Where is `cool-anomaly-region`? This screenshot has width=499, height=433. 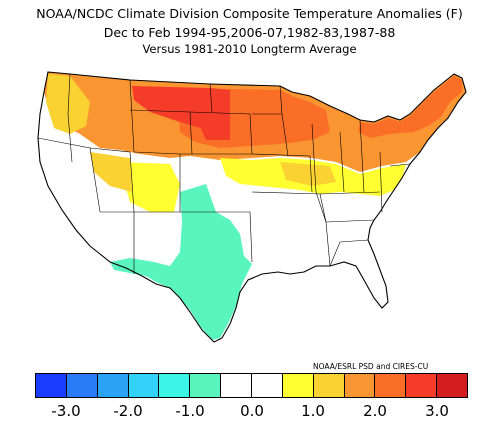 cool-anomaly-region is located at coordinates (181, 262).